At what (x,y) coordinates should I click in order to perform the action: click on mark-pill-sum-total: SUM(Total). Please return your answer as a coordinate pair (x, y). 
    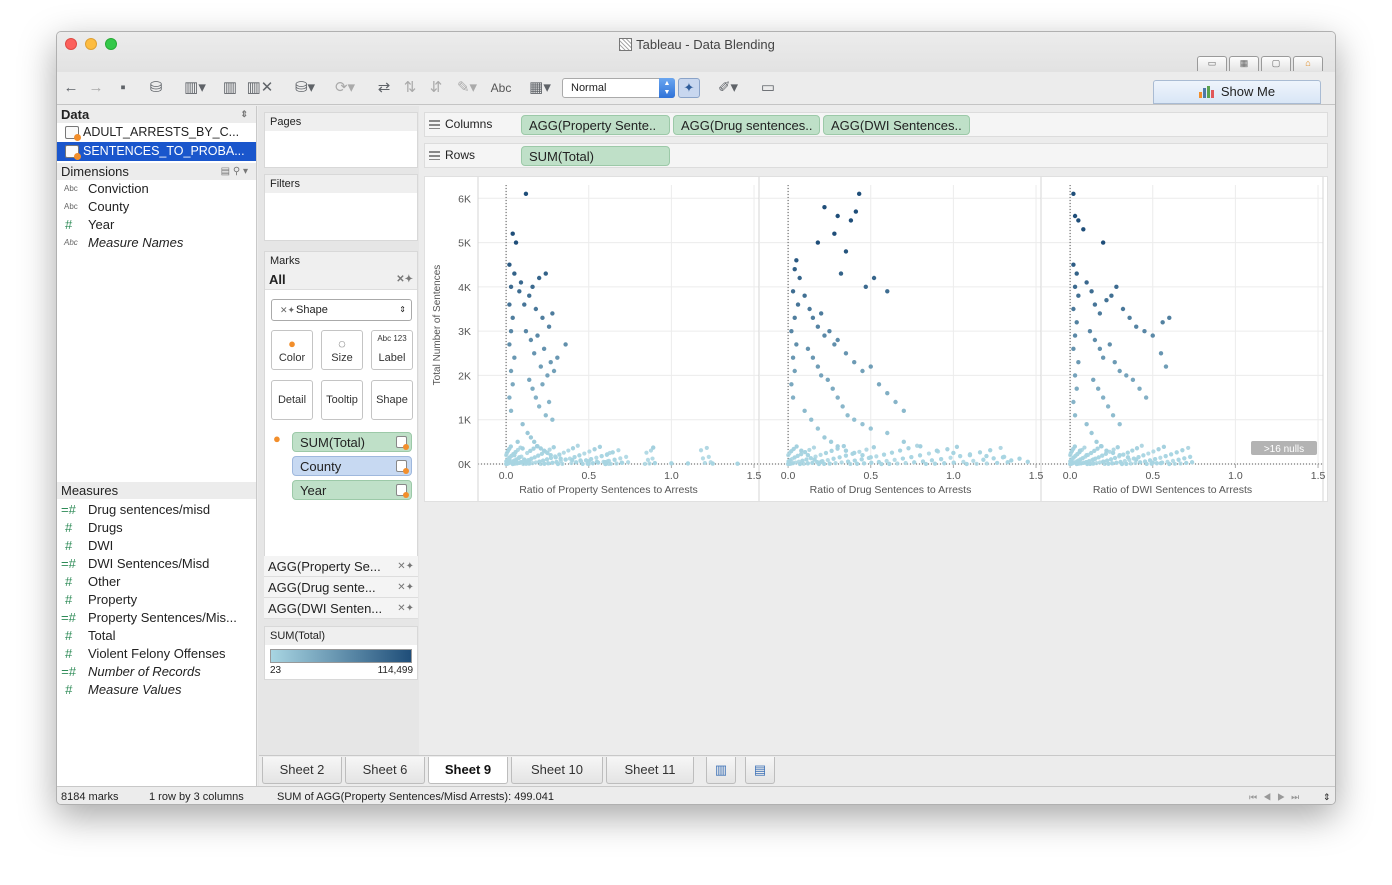
    Looking at the image, I should click on (352, 442).